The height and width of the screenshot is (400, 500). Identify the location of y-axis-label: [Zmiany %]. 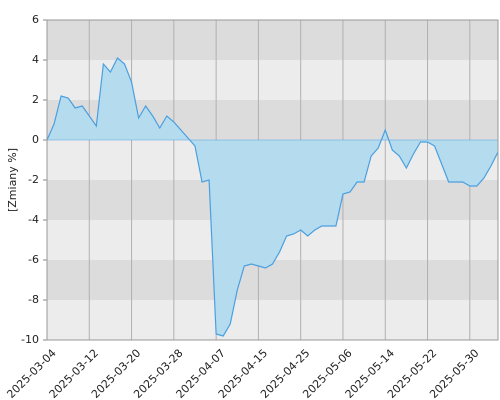
(12, 180).